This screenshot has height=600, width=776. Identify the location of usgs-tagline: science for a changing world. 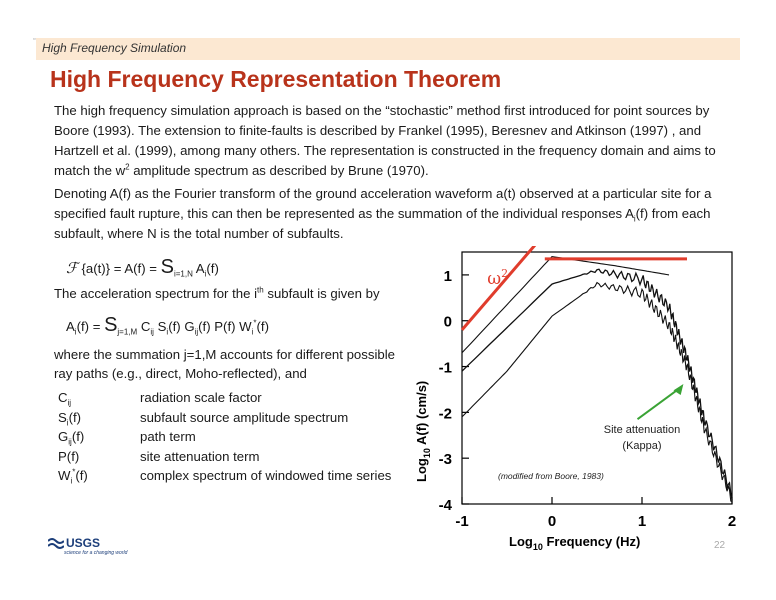
(96, 553).